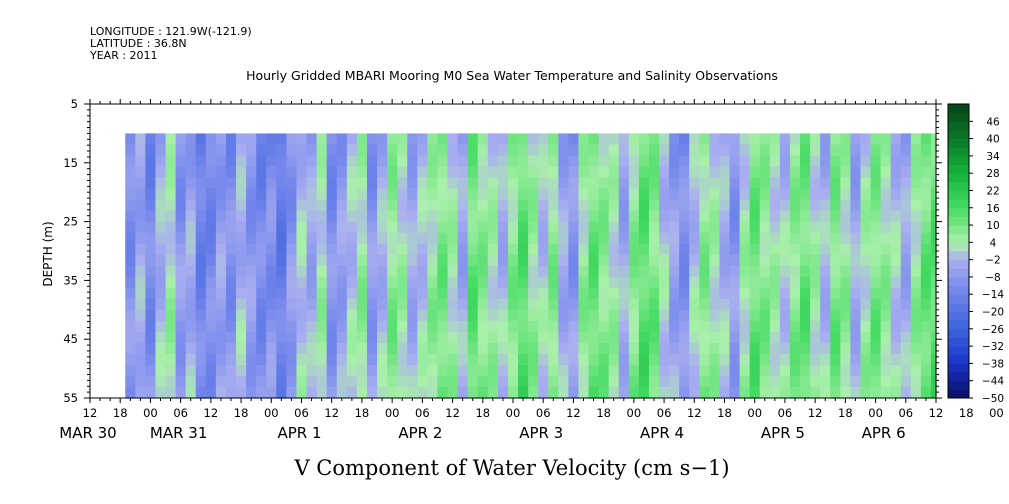 This screenshot has width=1009, height=504. Describe the element at coordinates (993, 382) in the screenshot. I see `colorbar-label: −44` at that location.